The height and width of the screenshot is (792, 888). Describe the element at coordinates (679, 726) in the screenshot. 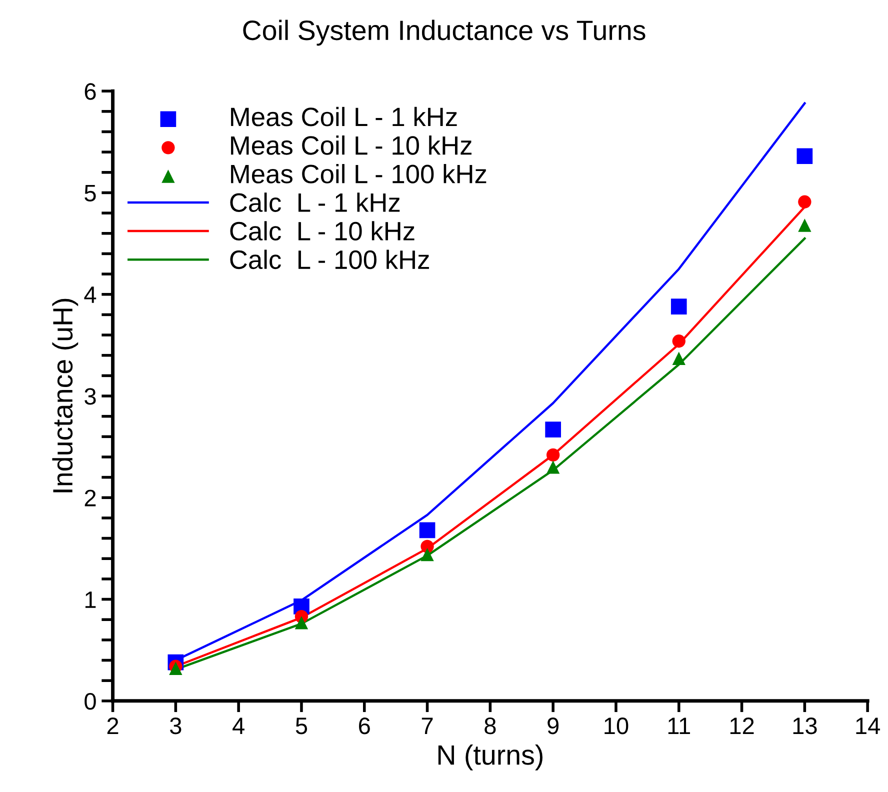

I see `x-tick-label: 11` at that location.